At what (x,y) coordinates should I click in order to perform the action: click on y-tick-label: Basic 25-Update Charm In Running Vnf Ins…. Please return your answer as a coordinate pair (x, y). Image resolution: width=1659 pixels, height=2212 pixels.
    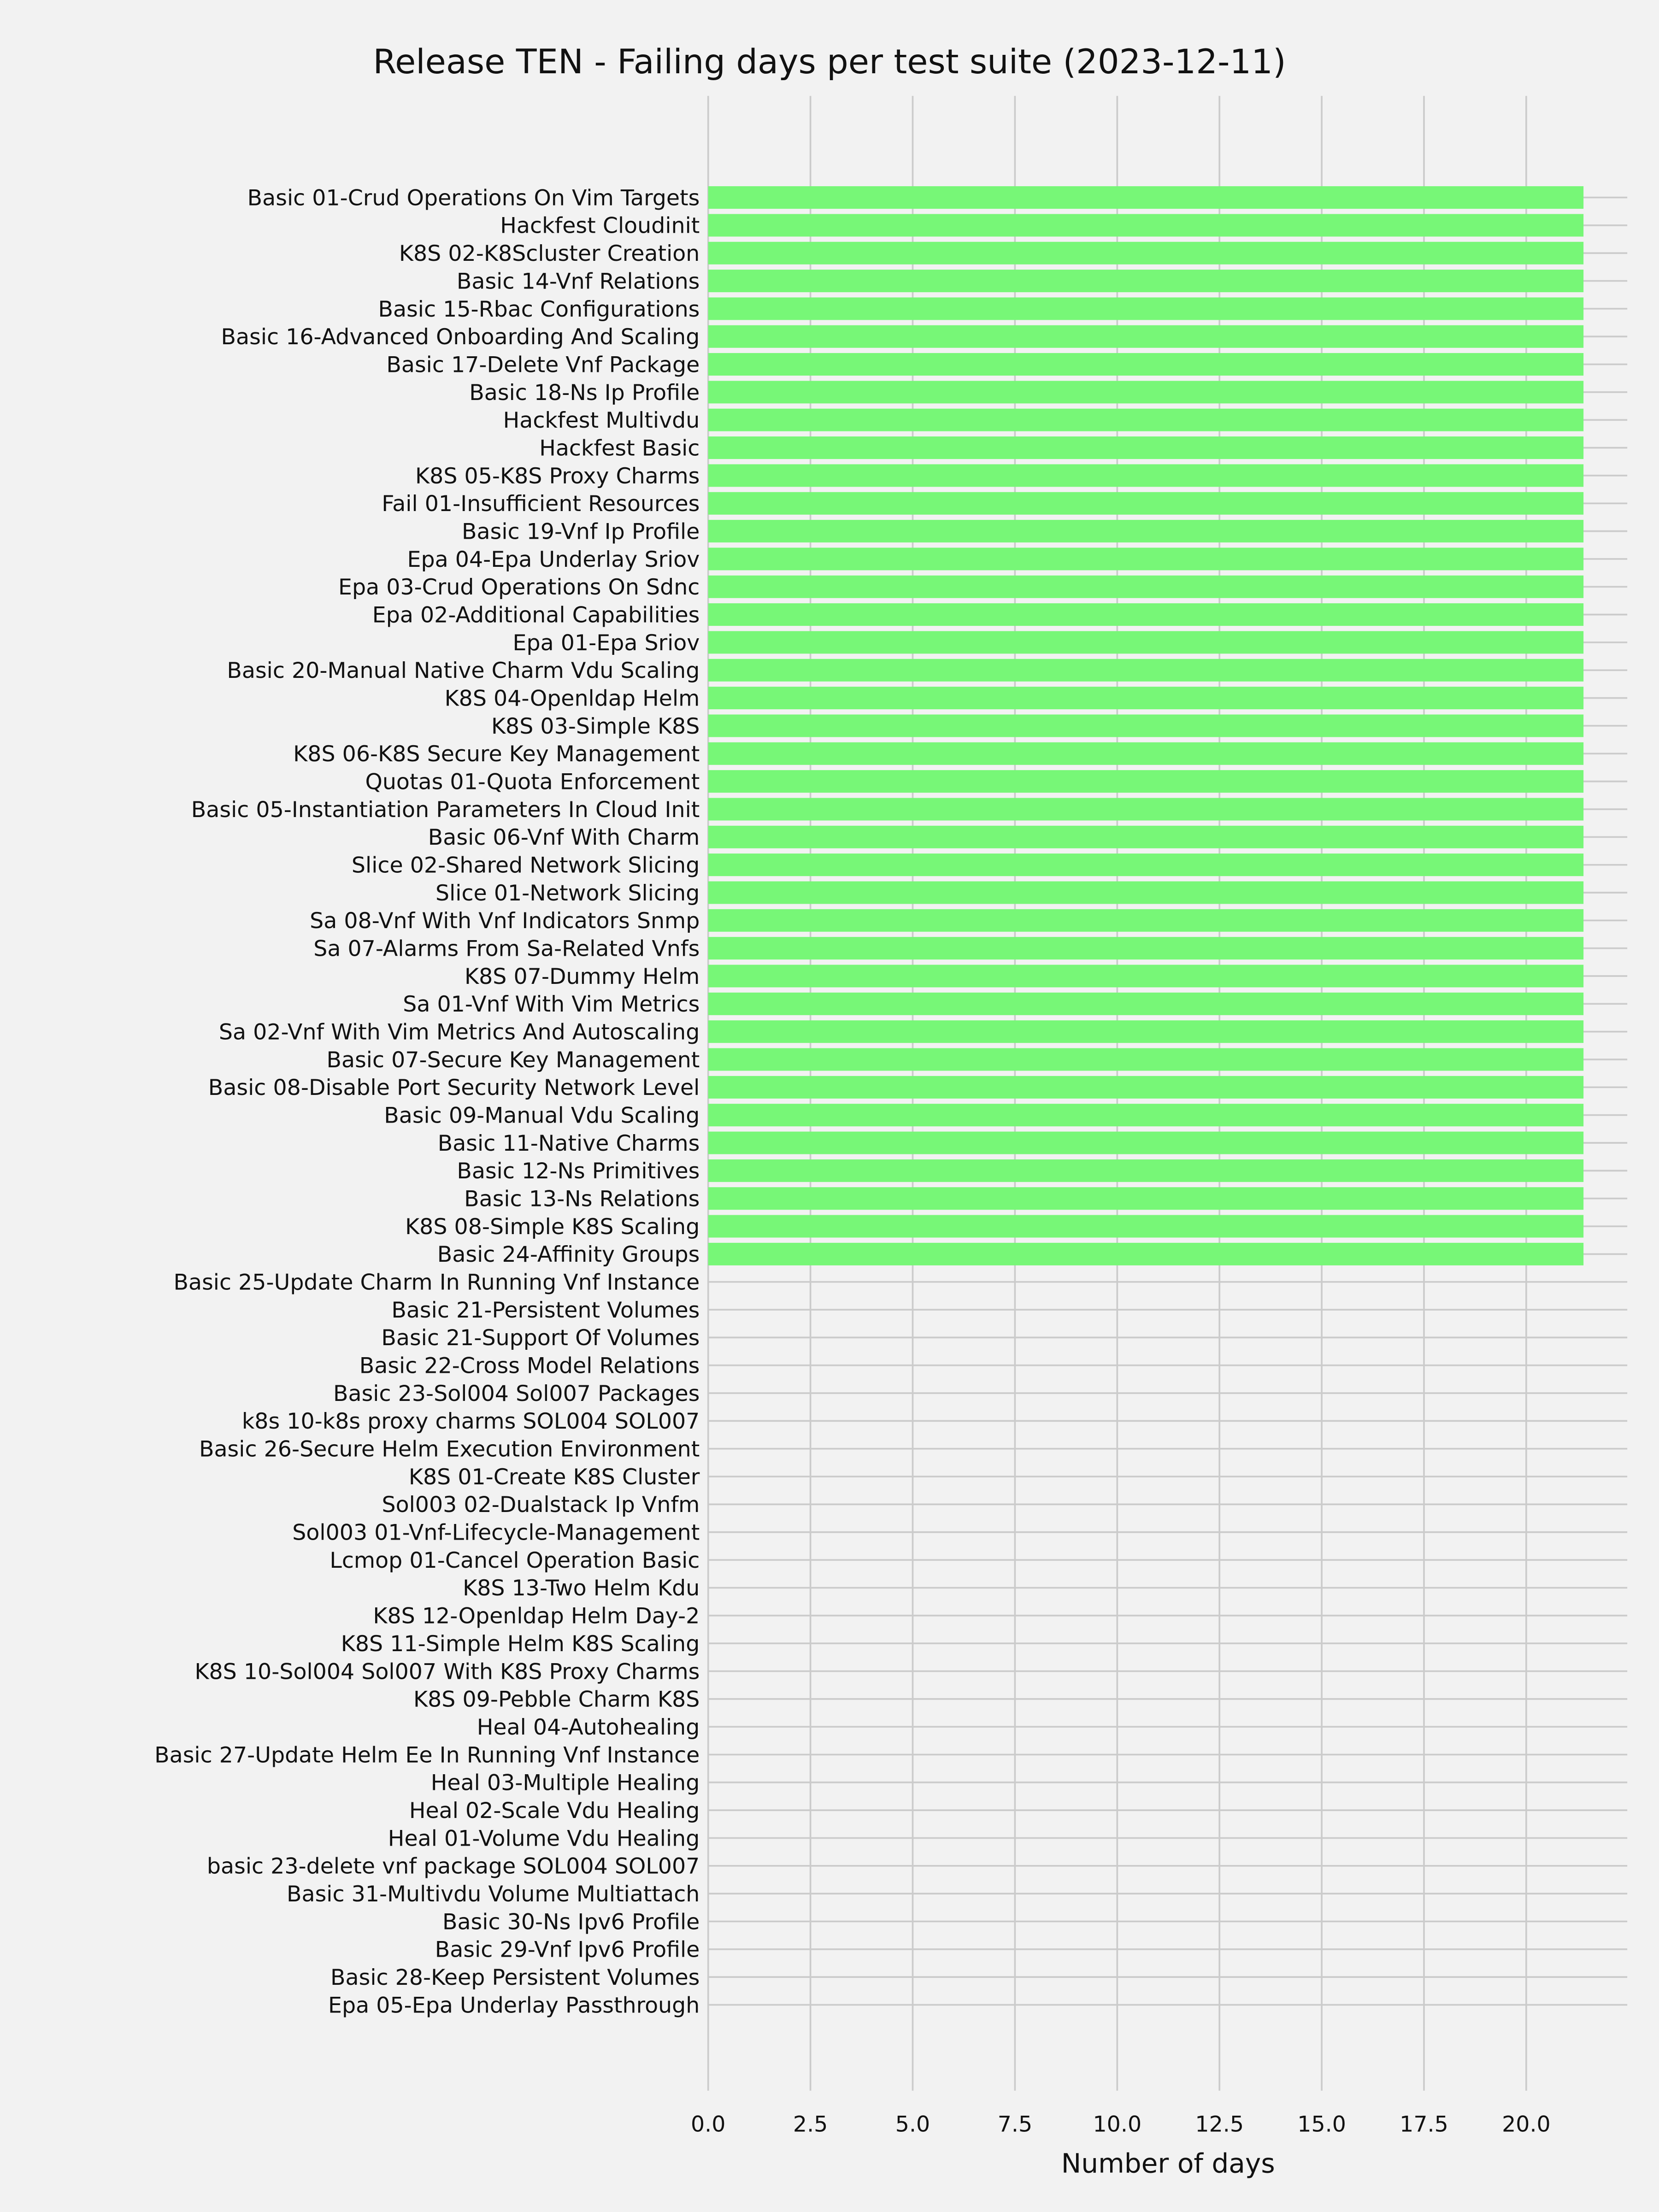
    Looking at the image, I should click on (436, 1282).